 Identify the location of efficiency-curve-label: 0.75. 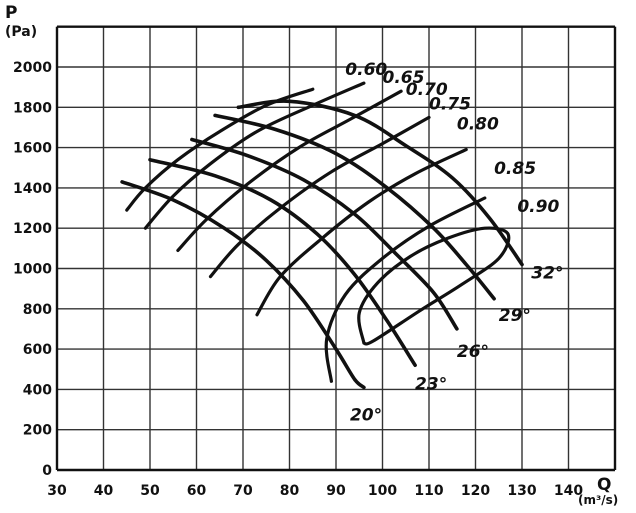
(450, 104).